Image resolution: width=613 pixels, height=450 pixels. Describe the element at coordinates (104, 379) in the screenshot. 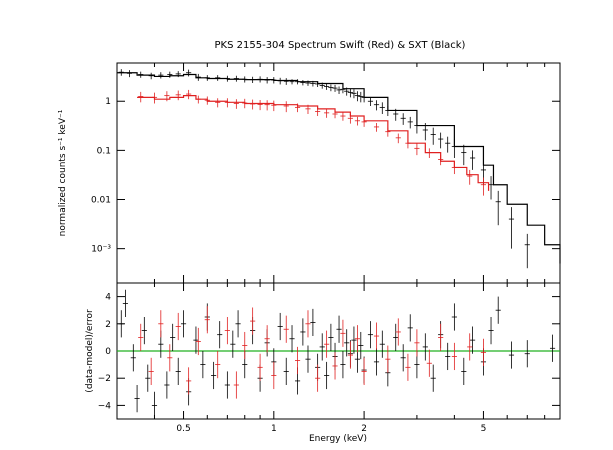

I see `residuals-ytick-label: −2` at that location.